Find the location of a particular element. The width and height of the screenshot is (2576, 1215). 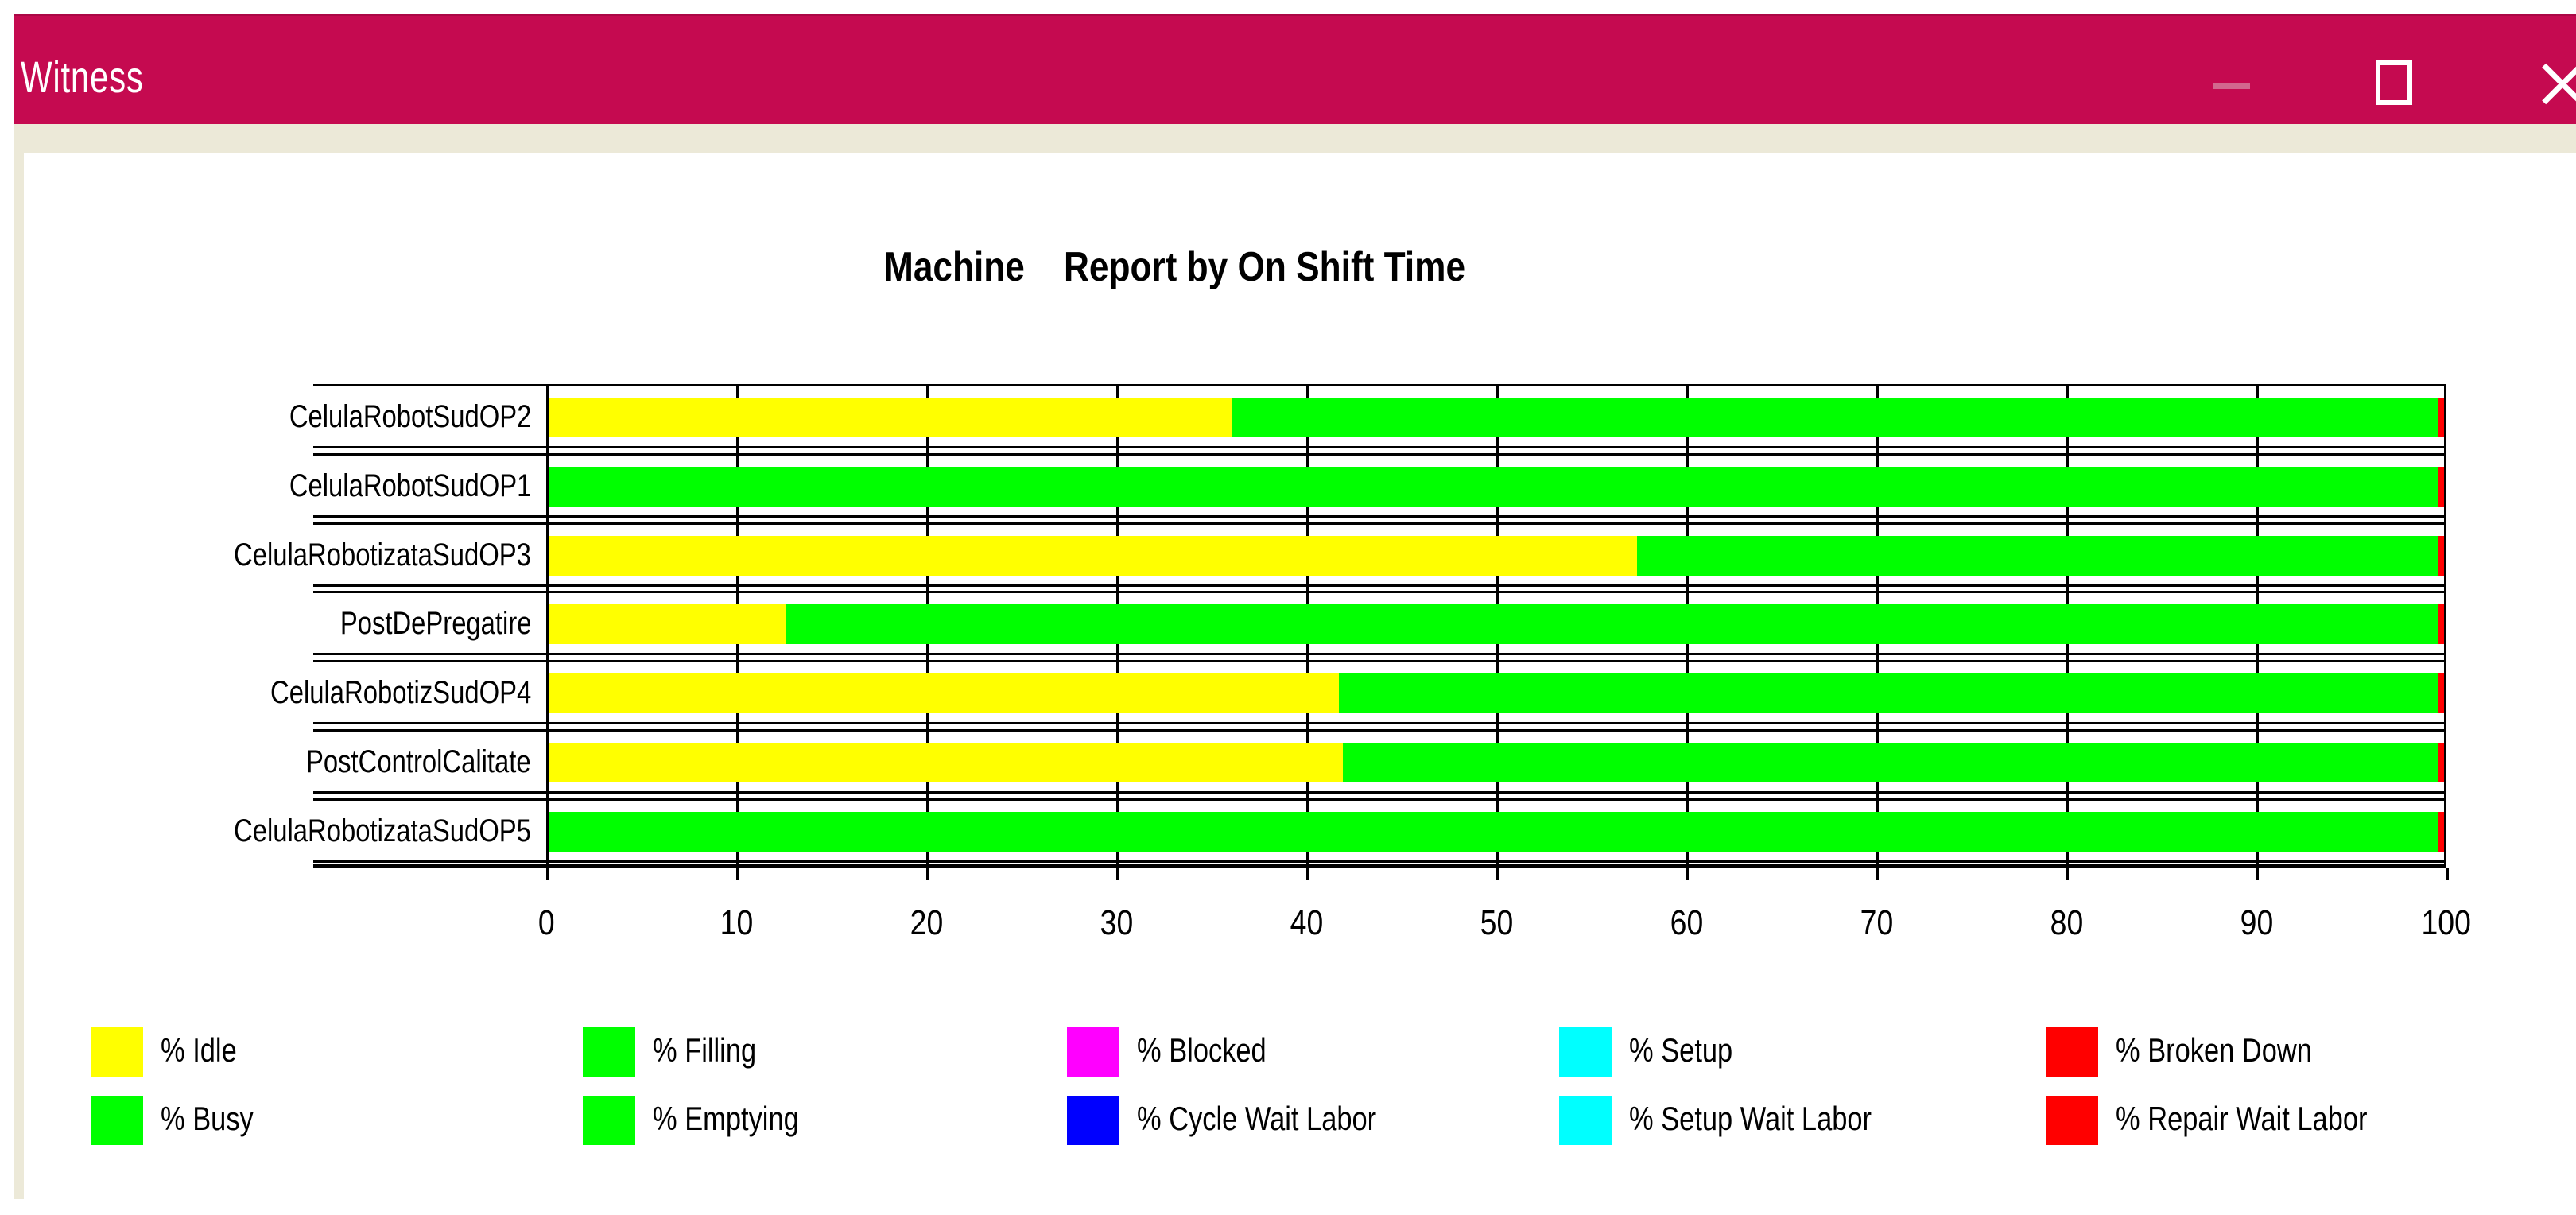

x-tick-label-text: 60 is located at coordinates (1686, 922).